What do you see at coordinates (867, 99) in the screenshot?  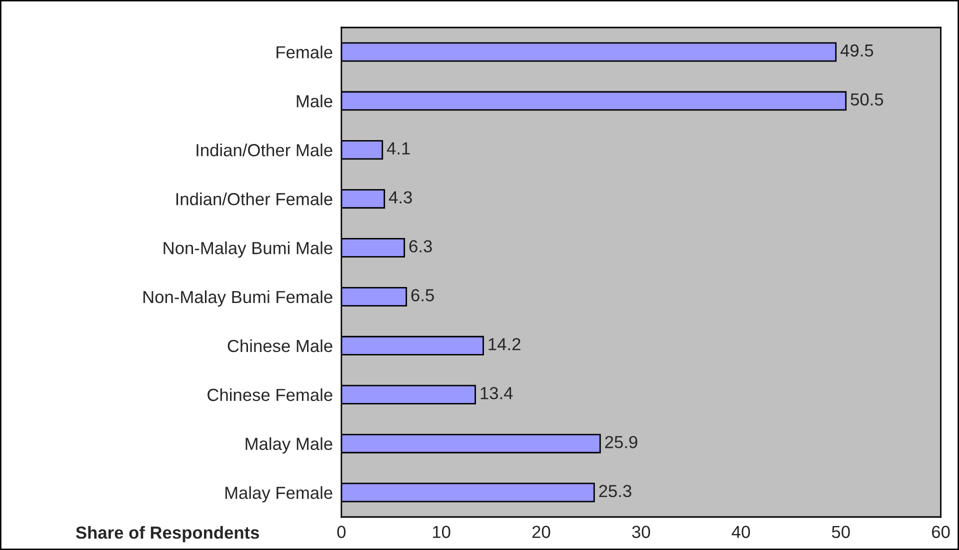 I see `data-label: 50.5` at bounding box center [867, 99].